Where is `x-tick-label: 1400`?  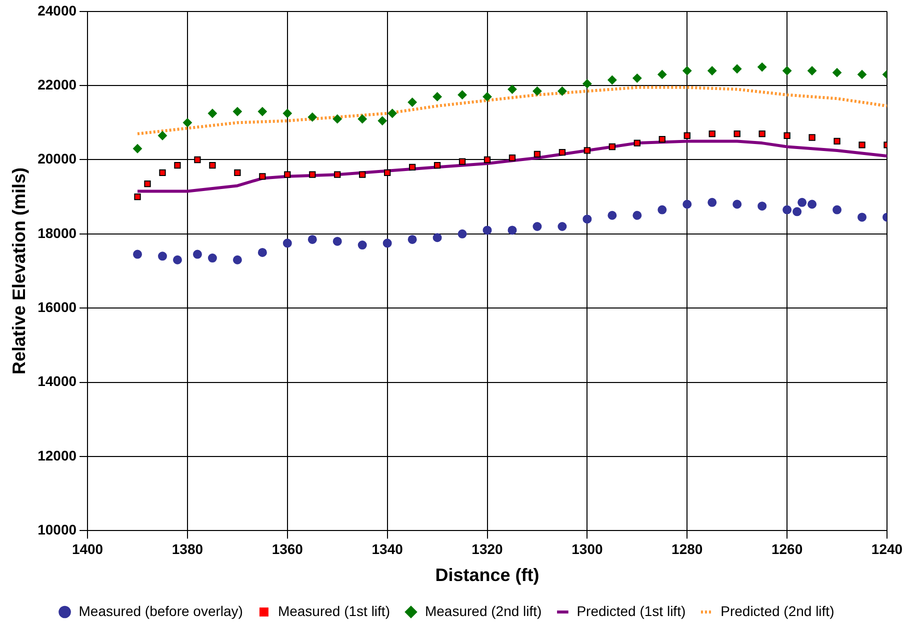 x-tick-label: 1400 is located at coordinates (88, 548).